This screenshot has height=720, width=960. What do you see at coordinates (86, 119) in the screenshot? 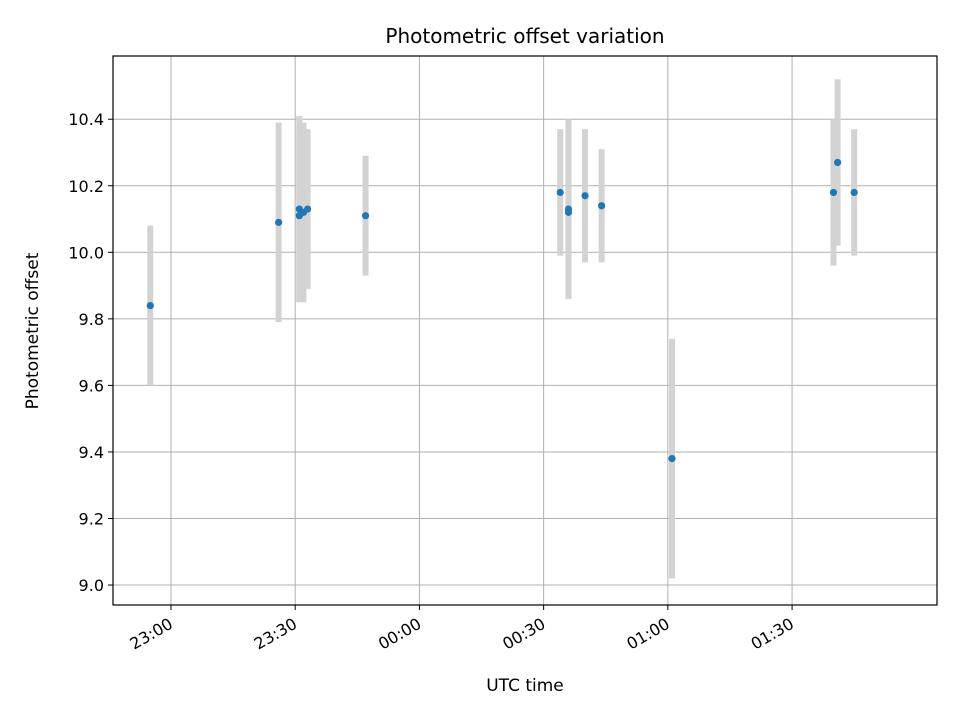
I see `y-tick-label: 10.4` at bounding box center [86, 119].